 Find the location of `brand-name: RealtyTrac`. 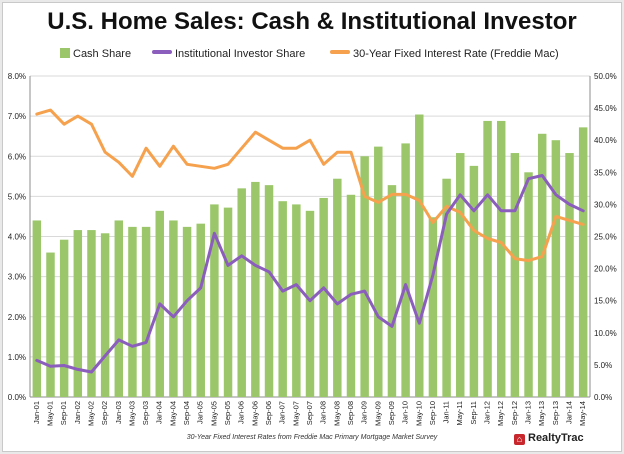

brand-name: RealtyTrac is located at coordinates (556, 438).